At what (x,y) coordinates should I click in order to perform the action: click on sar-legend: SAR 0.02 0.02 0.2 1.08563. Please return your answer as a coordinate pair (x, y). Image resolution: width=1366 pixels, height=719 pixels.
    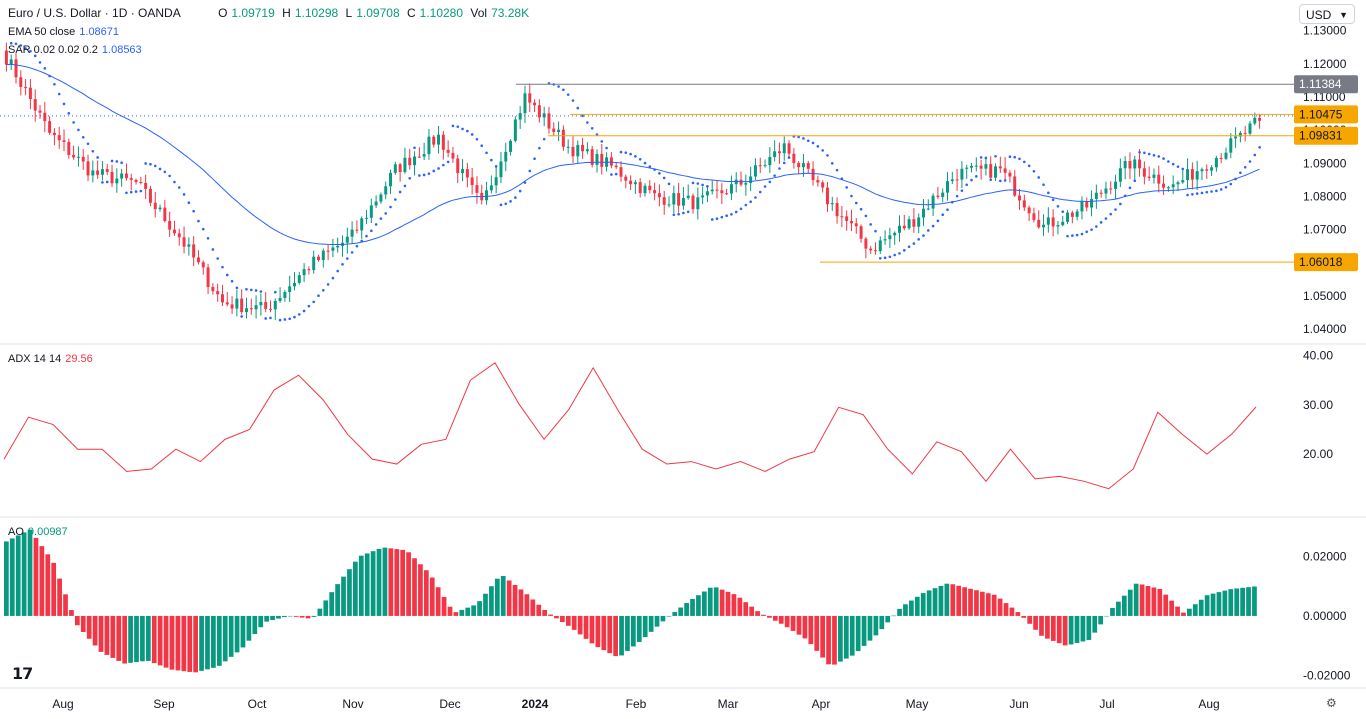
    Looking at the image, I should click on (77, 50).